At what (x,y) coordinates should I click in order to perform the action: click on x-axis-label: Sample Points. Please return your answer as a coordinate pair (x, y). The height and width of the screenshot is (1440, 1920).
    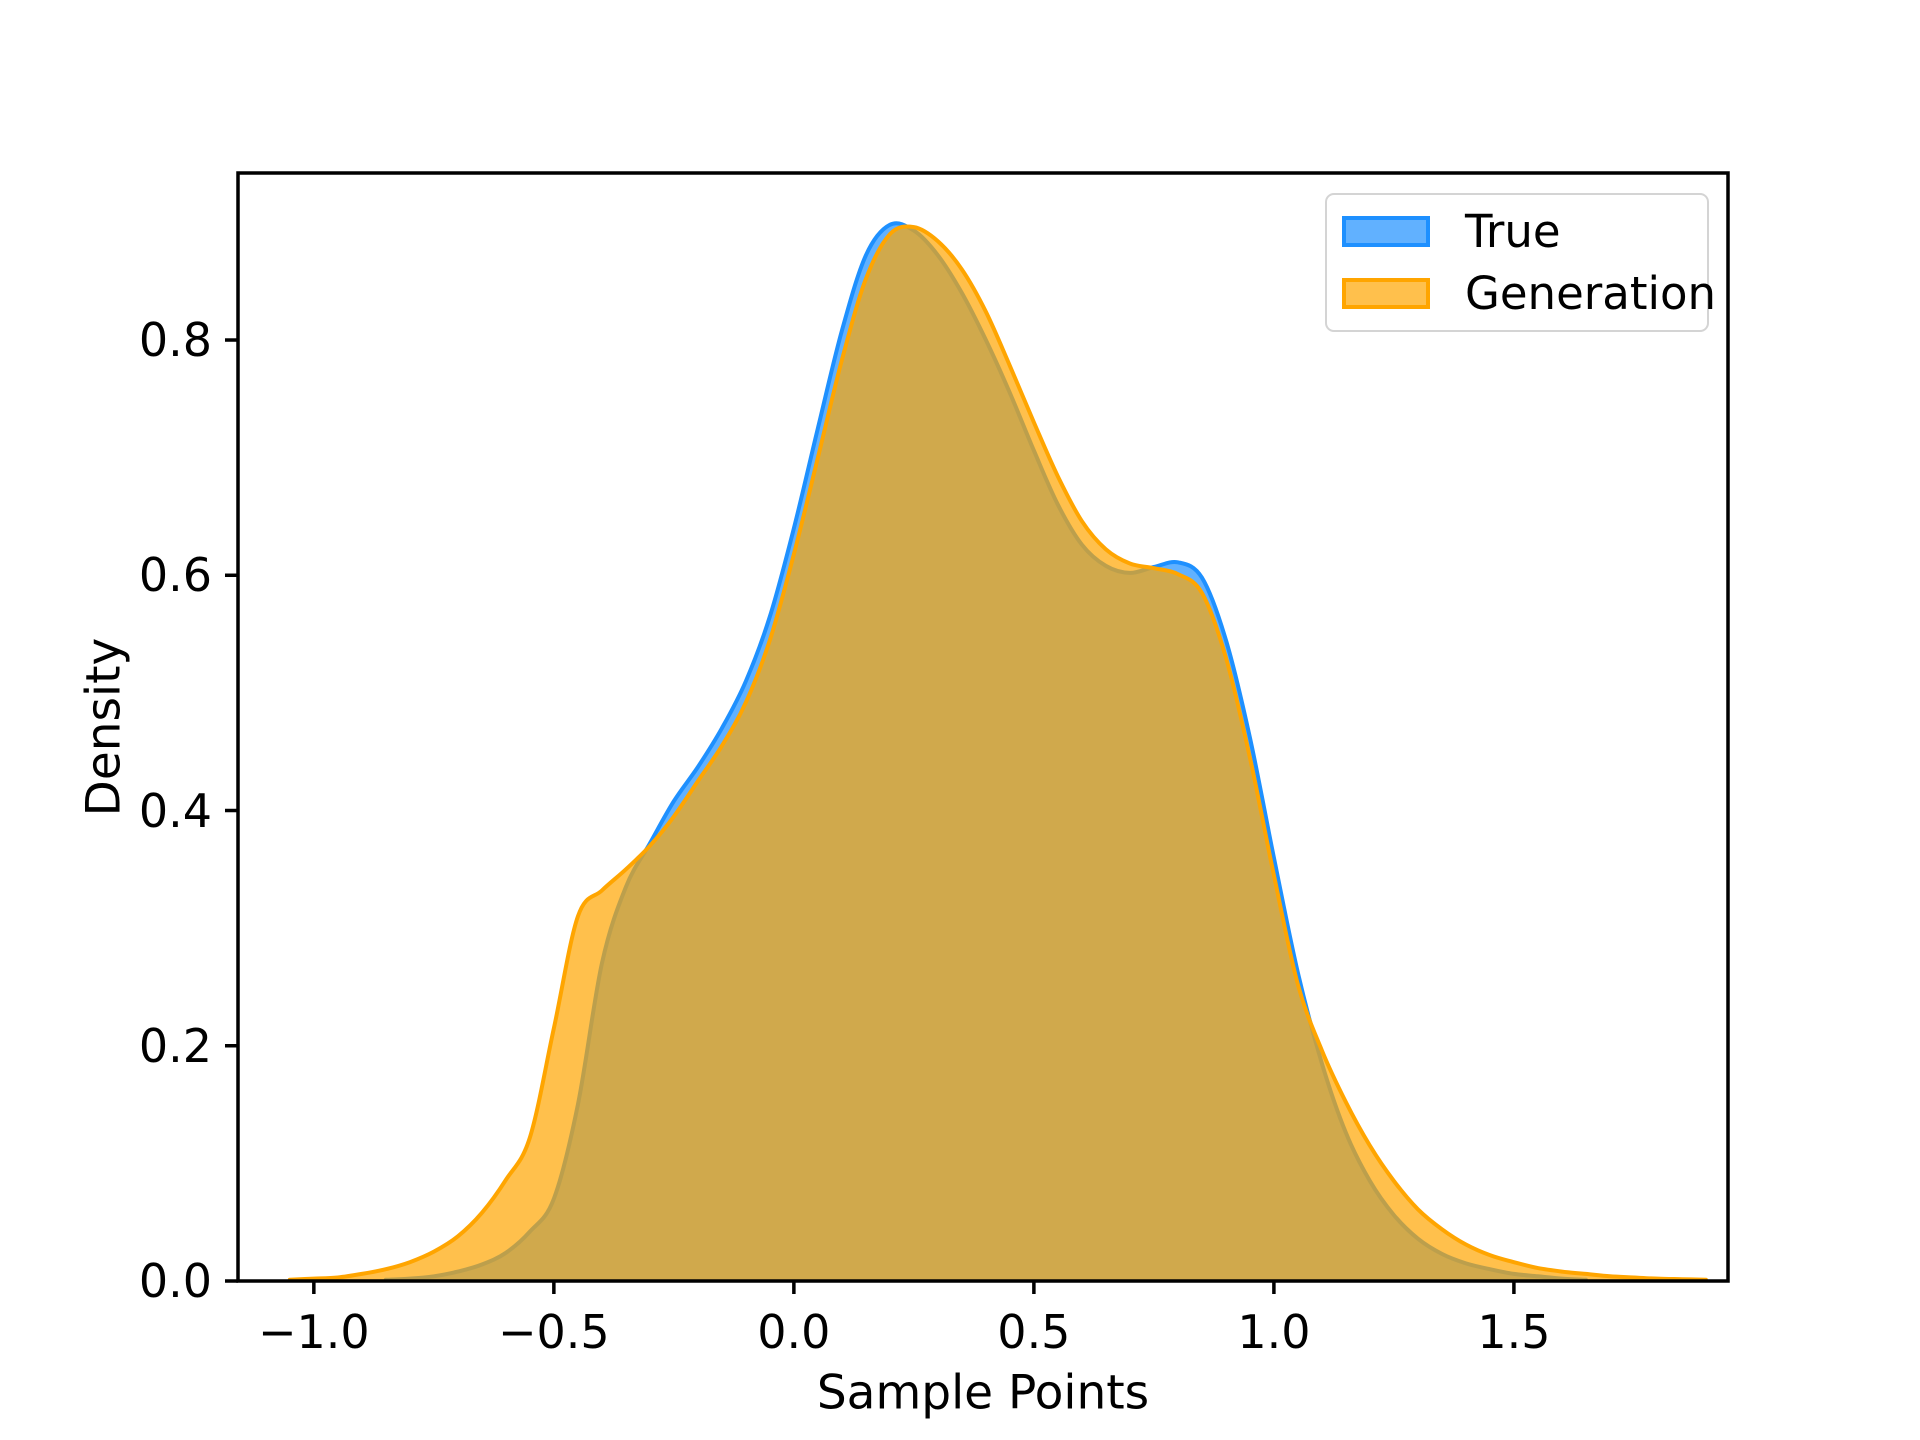
    Looking at the image, I should click on (983, 1393).